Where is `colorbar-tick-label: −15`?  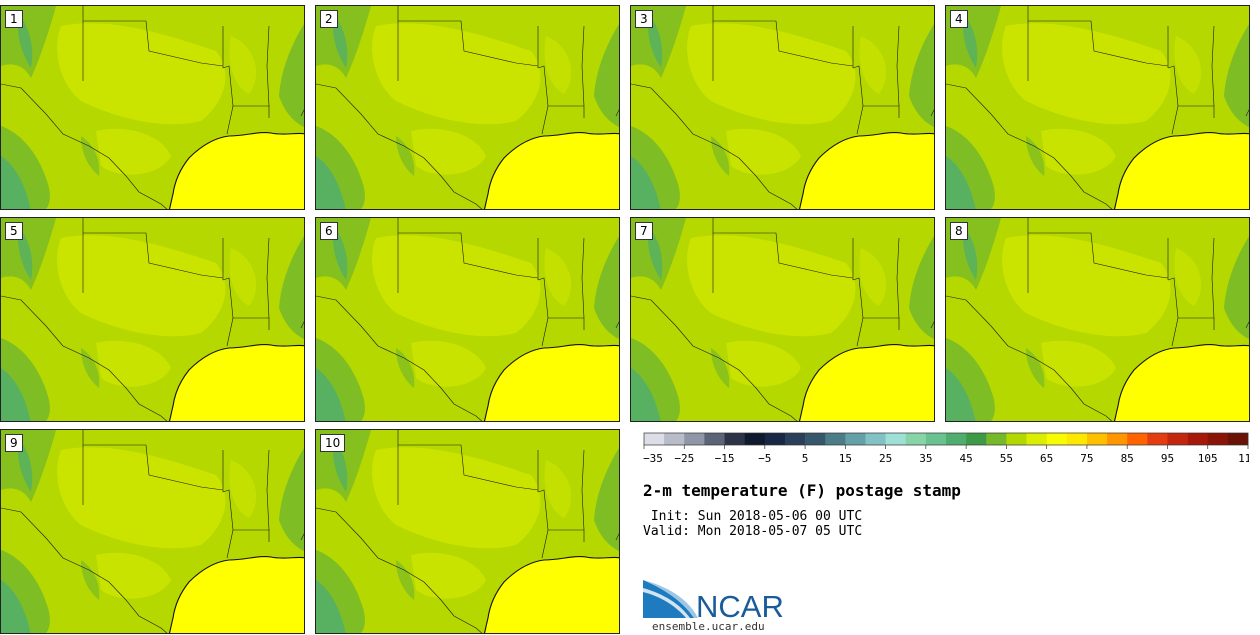 colorbar-tick-label: −15 is located at coordinates (725, 458).